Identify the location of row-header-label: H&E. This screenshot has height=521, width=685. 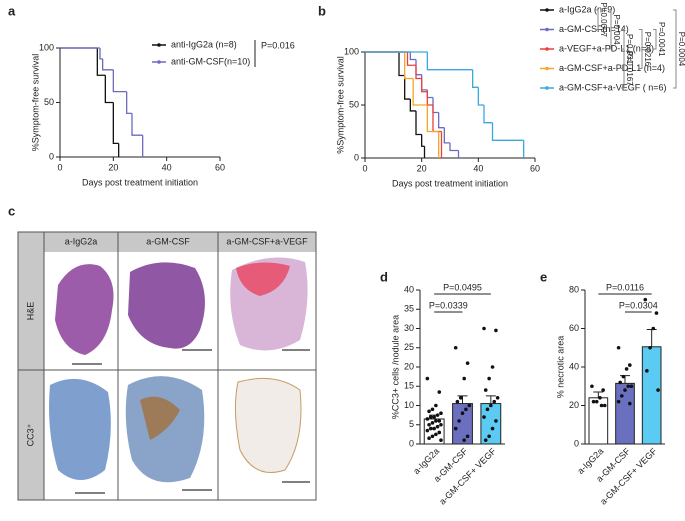
(30, 311).